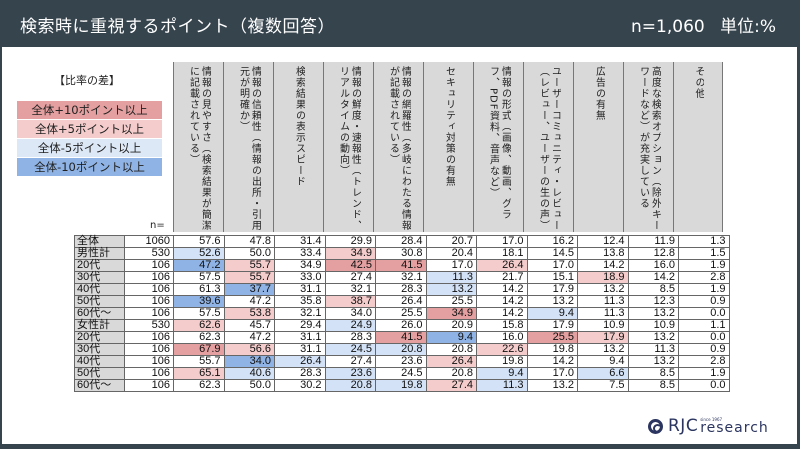 The image size is (800, 449). I want to click on logo-since: since 1967, so click(711, 419).